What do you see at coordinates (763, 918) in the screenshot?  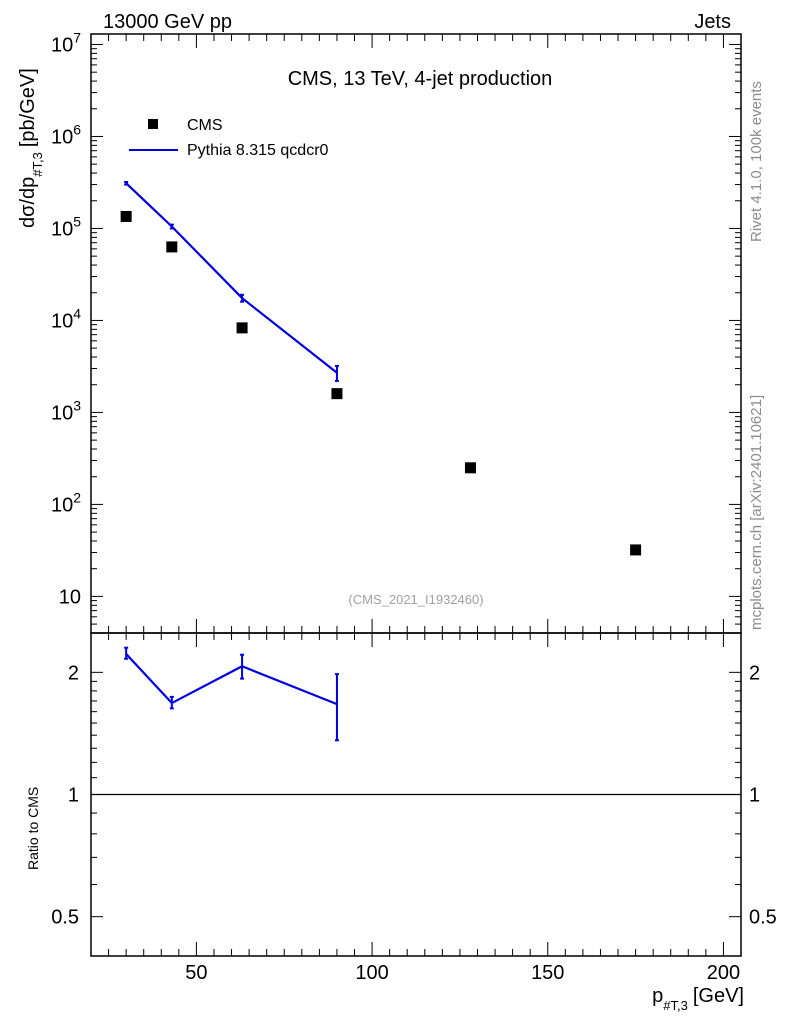 I see `ratio-y-tick-label-right: 0.5` at bounding box center [763, 918].